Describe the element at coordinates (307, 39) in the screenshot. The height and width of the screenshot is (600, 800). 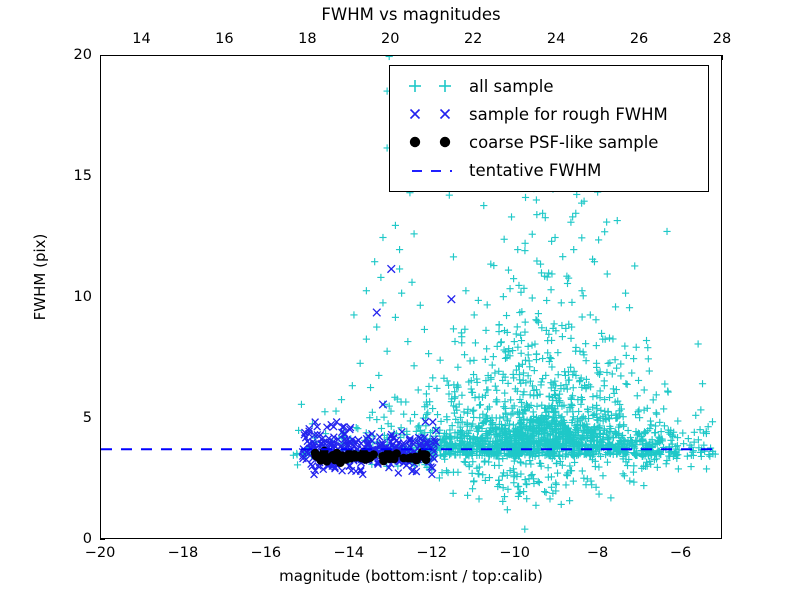
I see `top-tick-label: 18` at that location.